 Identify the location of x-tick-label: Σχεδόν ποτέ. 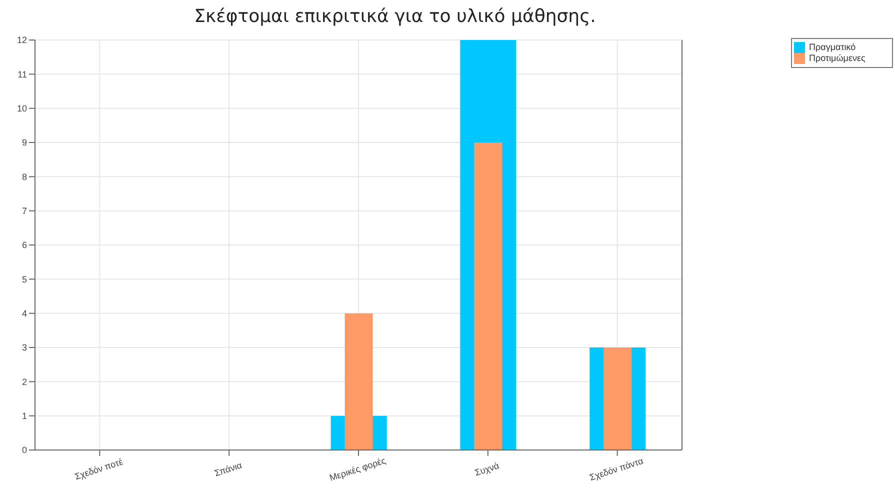
(99, 469).